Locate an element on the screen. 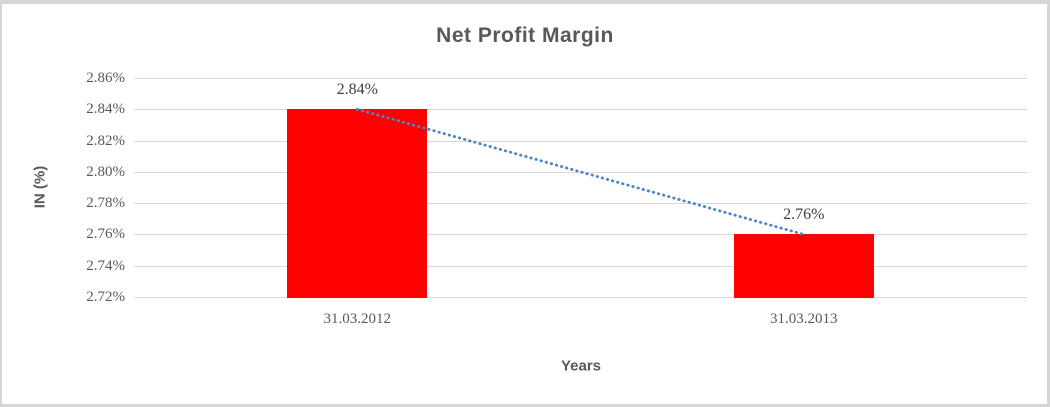  y-tick-label: 2.76% is located at coordinates (105, 234).